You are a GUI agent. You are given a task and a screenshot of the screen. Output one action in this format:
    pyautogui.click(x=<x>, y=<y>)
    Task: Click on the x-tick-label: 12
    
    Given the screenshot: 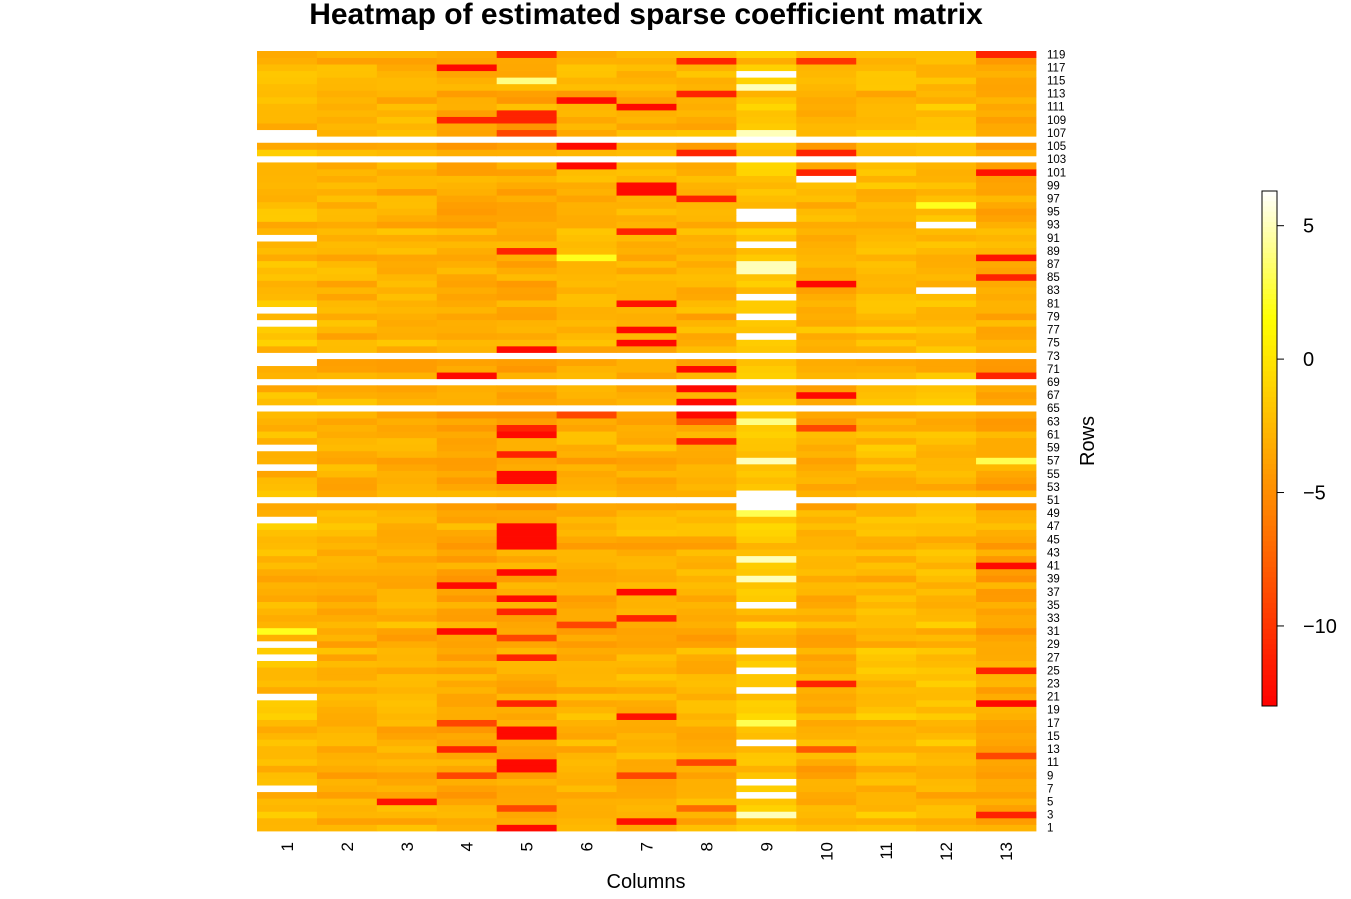 What is the action you would take?
    pyautogui.click(x=946, y=851)
    